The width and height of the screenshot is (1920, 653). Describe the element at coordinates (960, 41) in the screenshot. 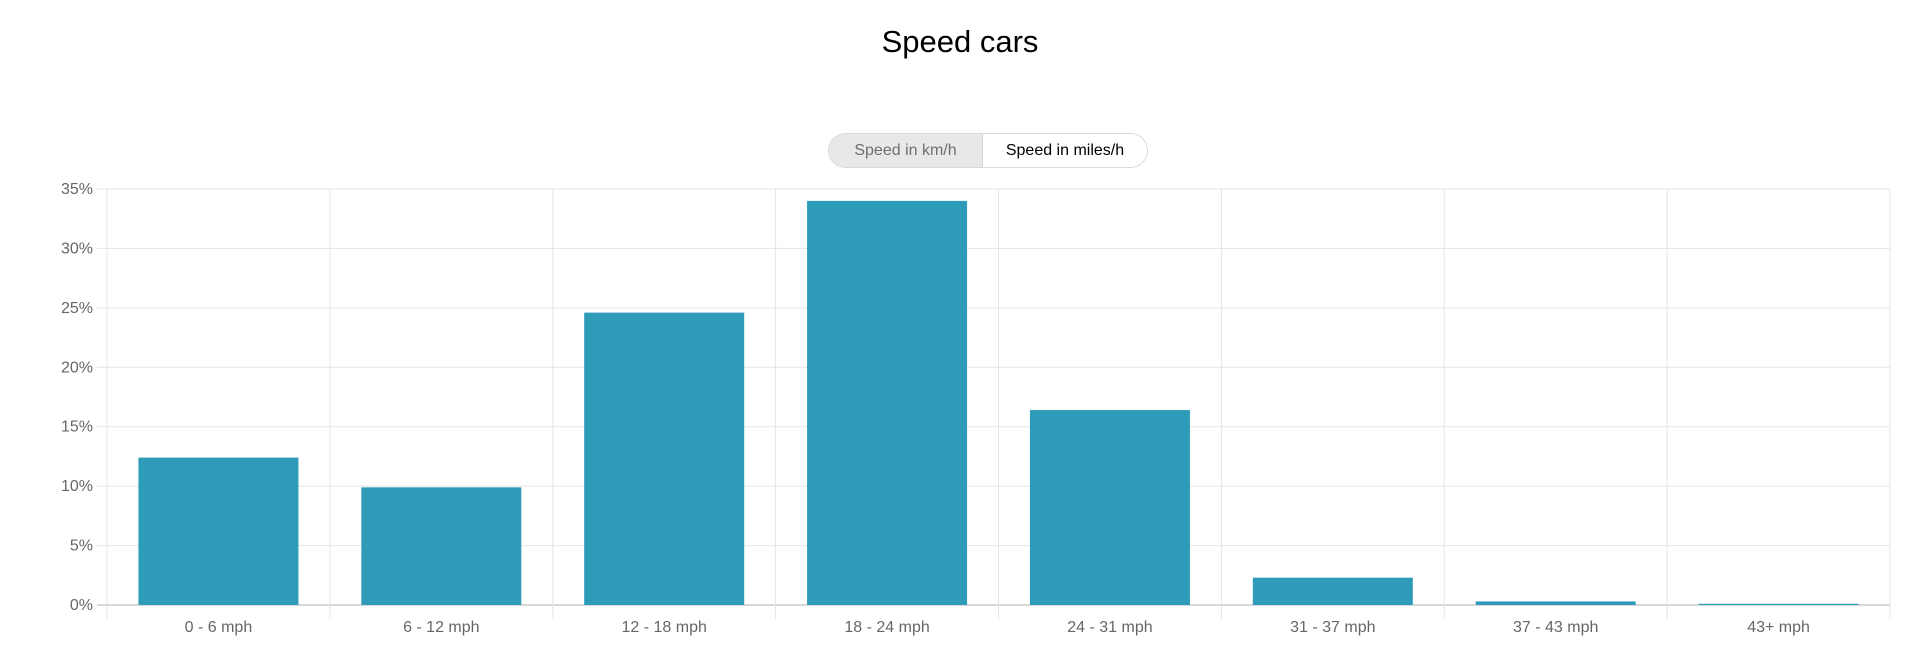

I see `chart-title: Speed cars` at that location.